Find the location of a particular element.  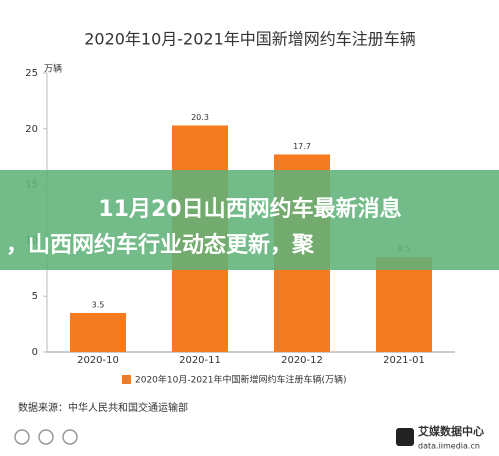

legend: 2020年10月-2021年中国新增网约车注册车辆(万辆) is located at coordinates (234, 380).